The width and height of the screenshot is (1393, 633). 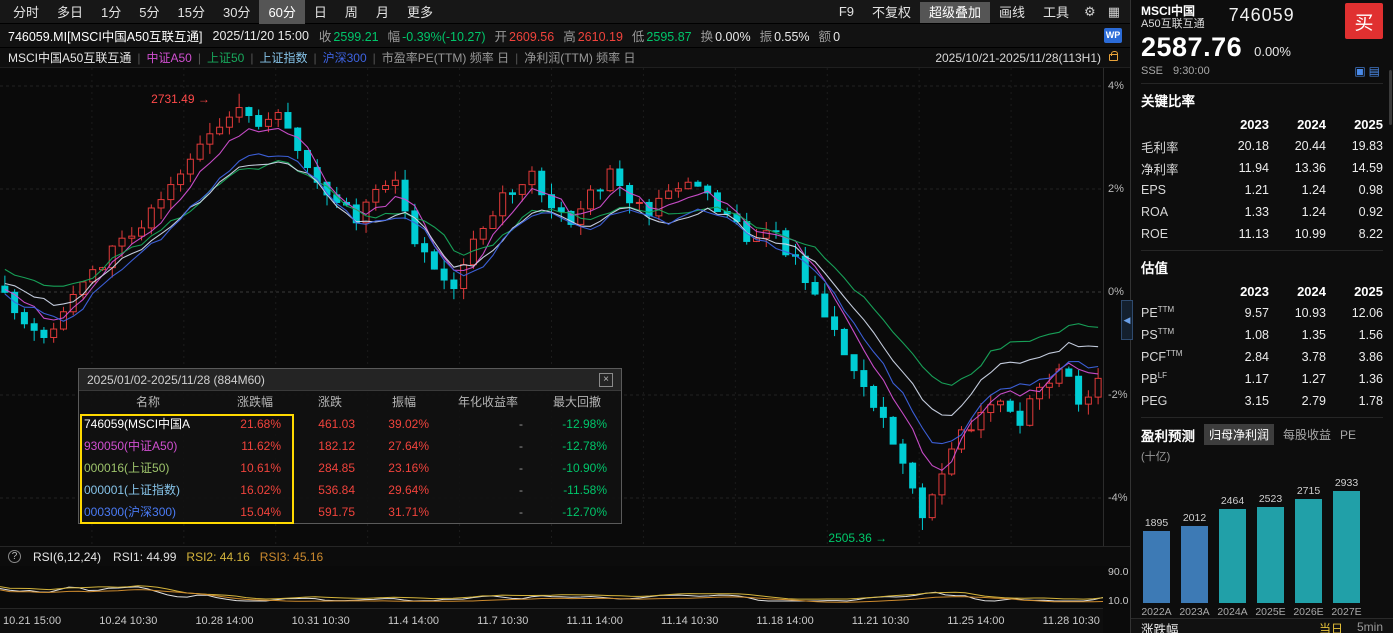 I want to click on period-tab-更多: 更多, so click(x=419, y=12).